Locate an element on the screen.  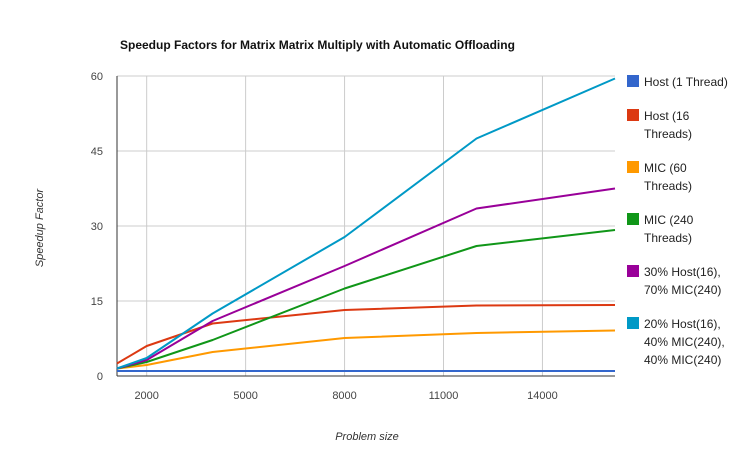
x-tick-label: 8000 is located at coordinates (344, 396).